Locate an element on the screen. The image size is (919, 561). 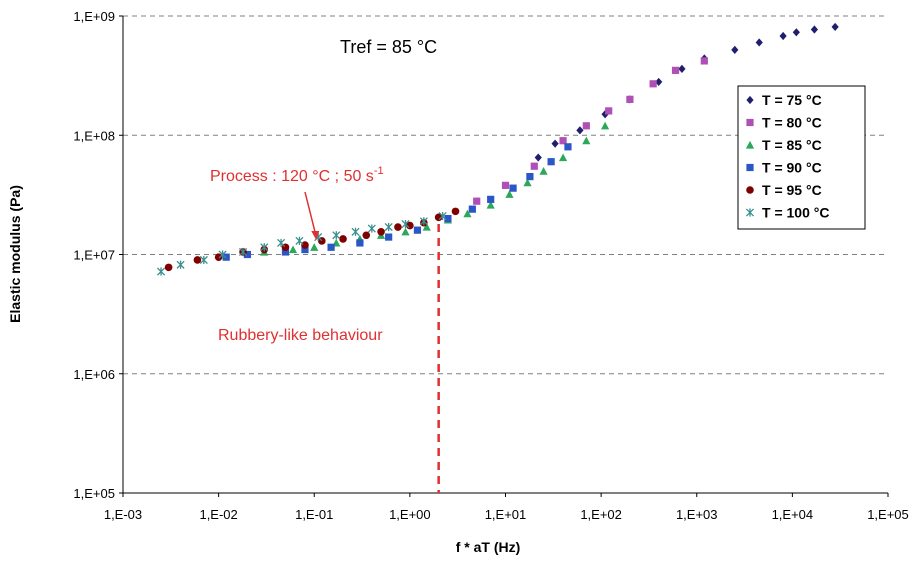
y-tick-labels: 1,E+05 1,E+06 1,E+07 1,E+08 1,E+09 is located at coordinates (94, 255).